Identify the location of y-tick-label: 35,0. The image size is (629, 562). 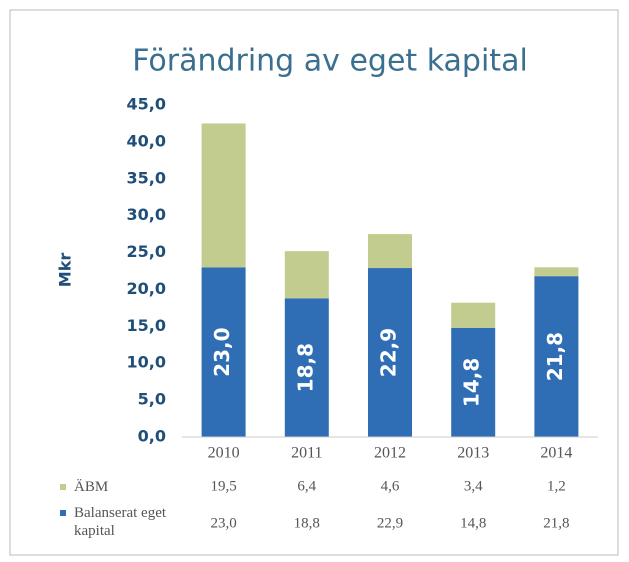
(146, 177).